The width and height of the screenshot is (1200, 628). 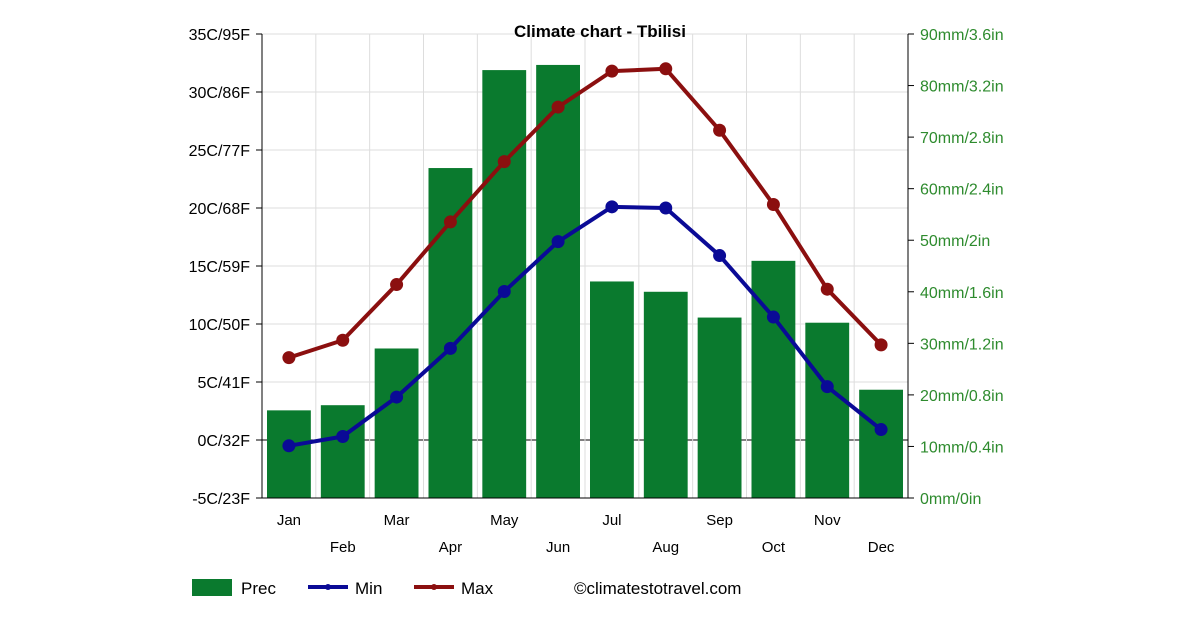 What do you see at coordinates (368, 588) in the screenshot?
I see `legend-min-label: Min` at bounding box center [368, 588].